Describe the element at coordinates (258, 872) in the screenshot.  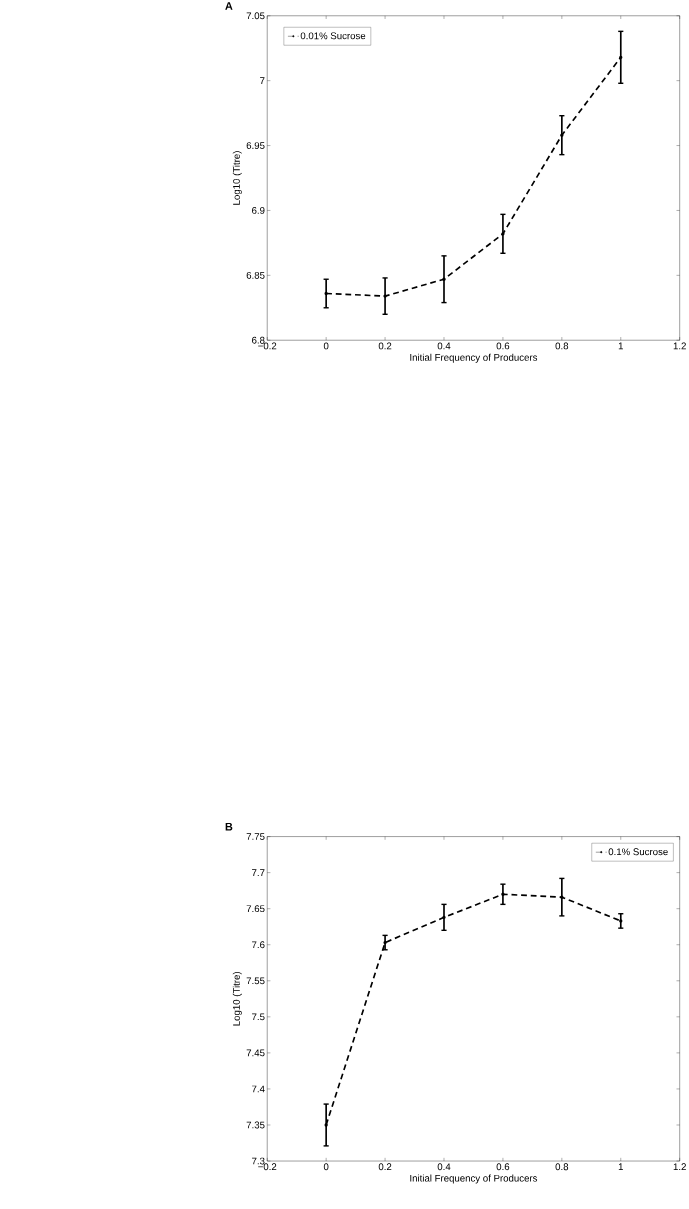
I see `y-tick-label: 7.7` at that location.